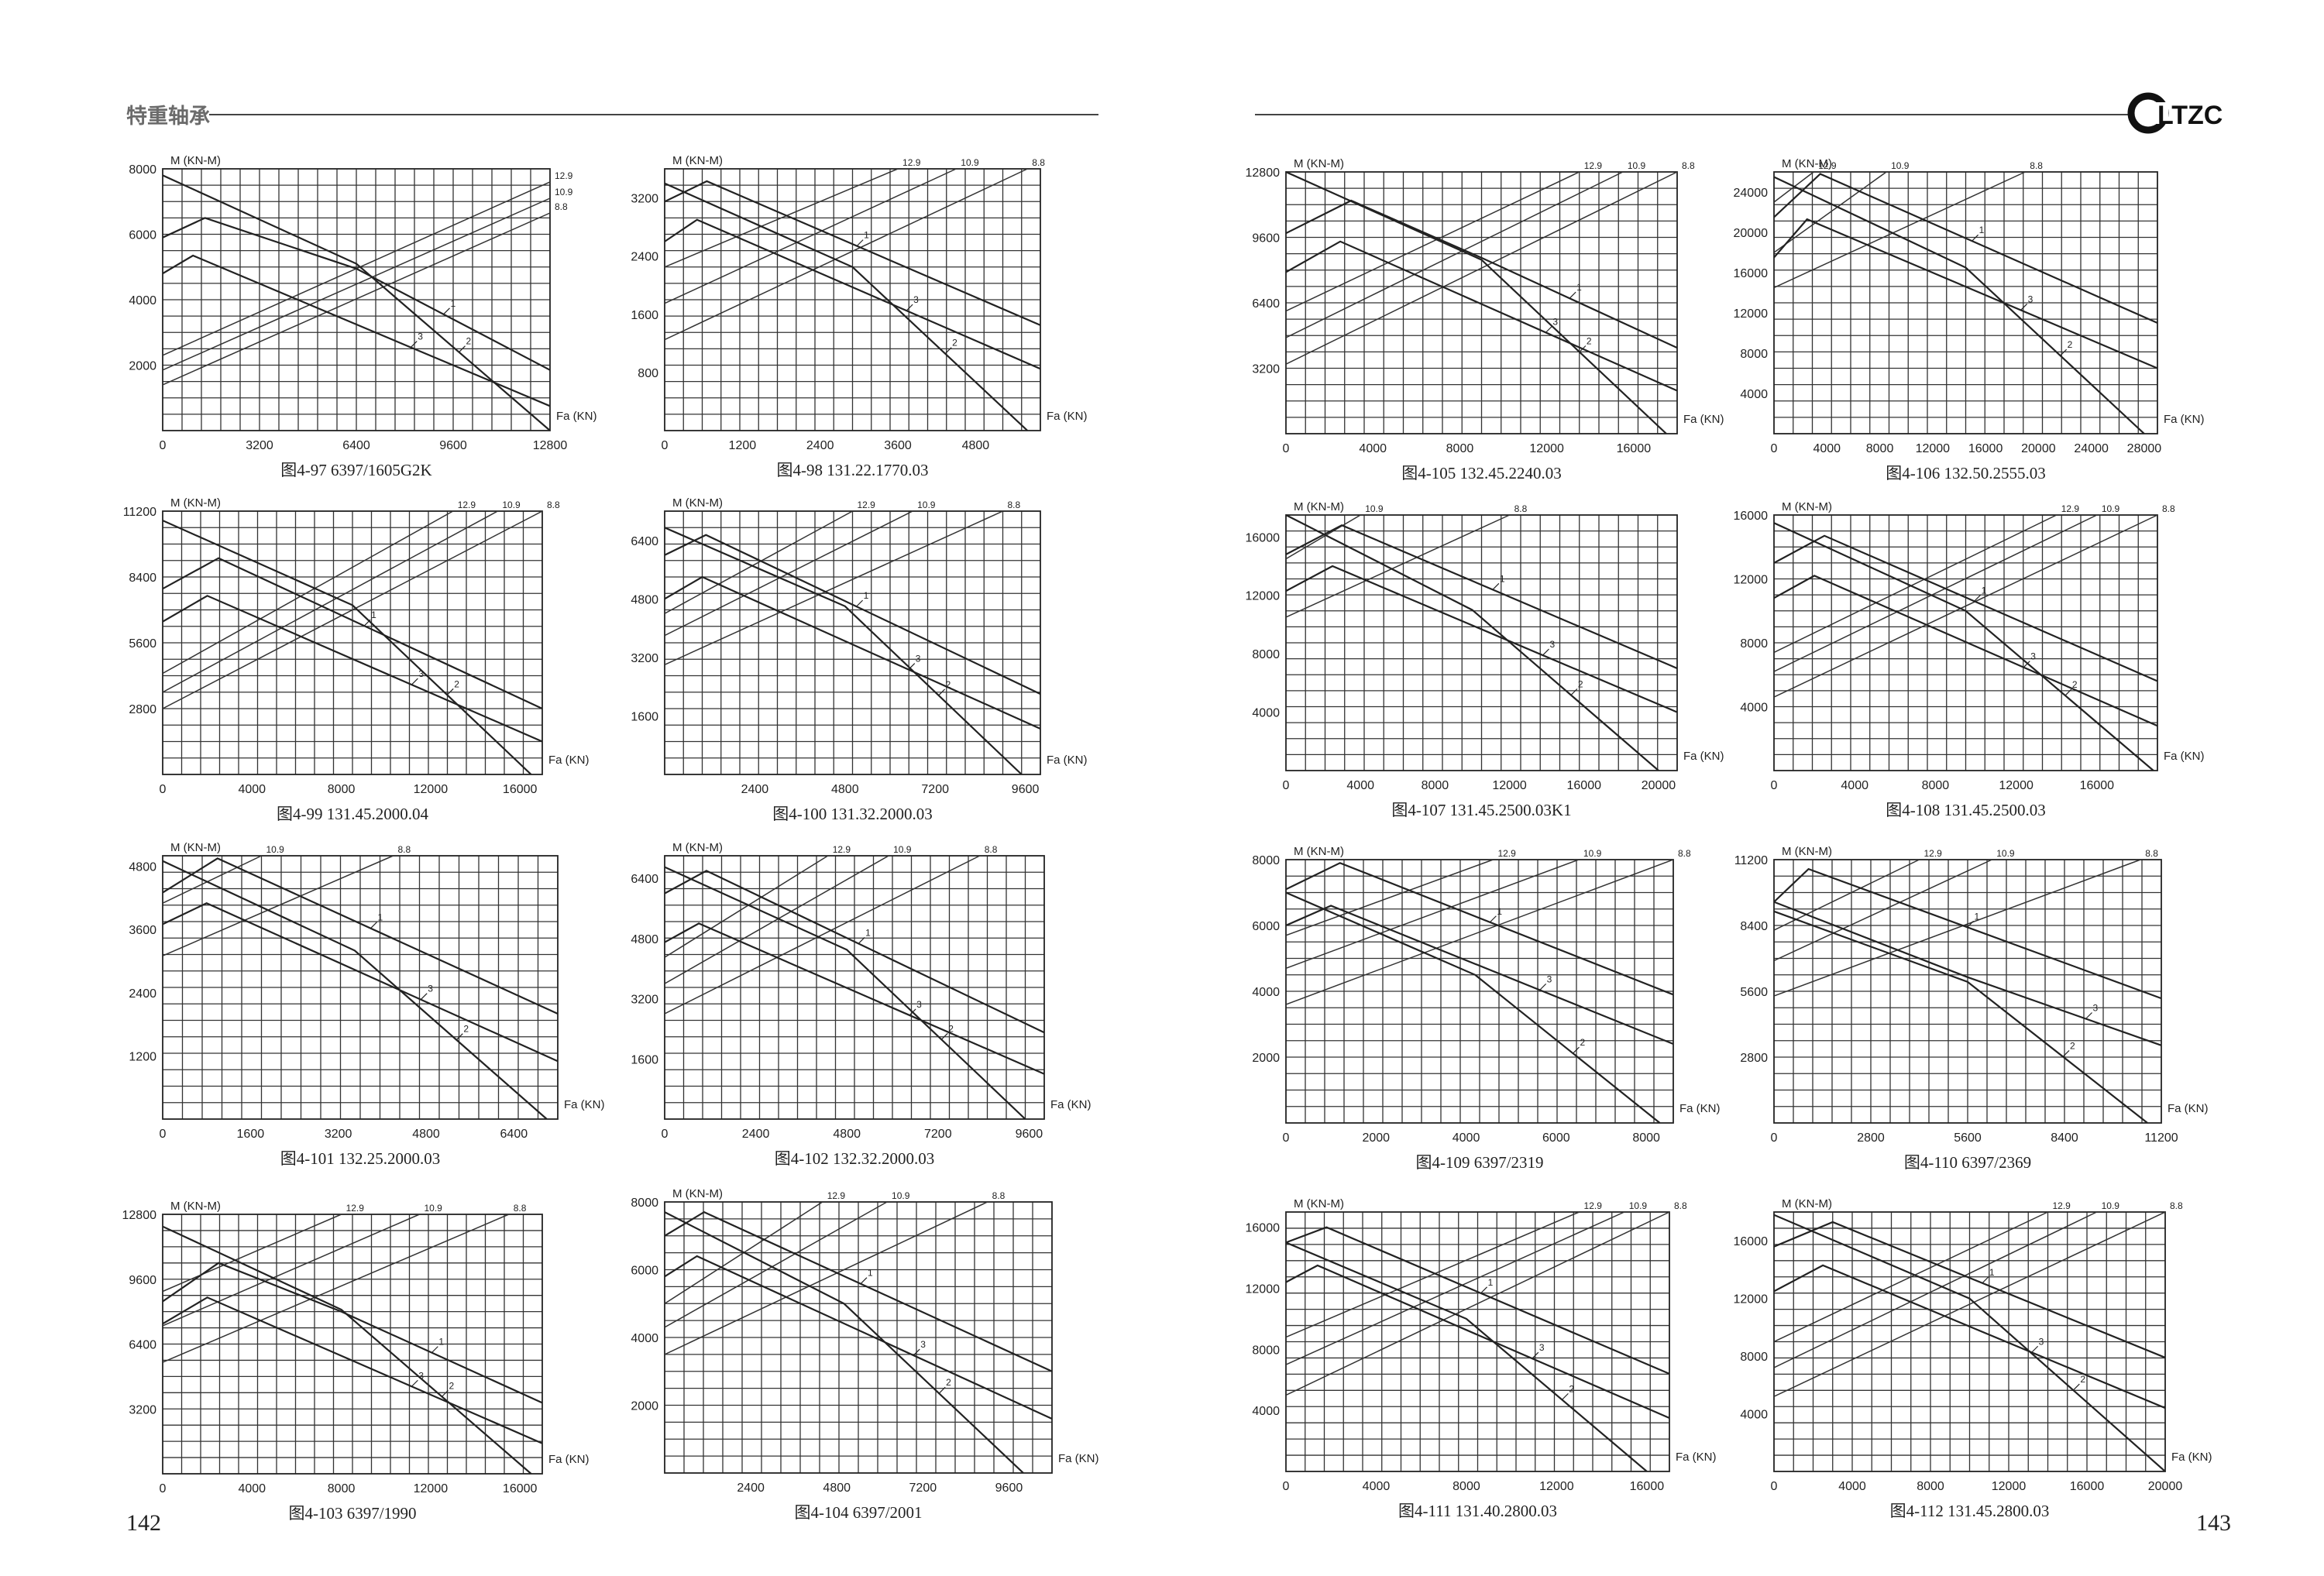  What do you see at coordinates (923, 1488) in the screenshot?
I see `x-tick-label: 7200` at bounding box center [923, 1488].